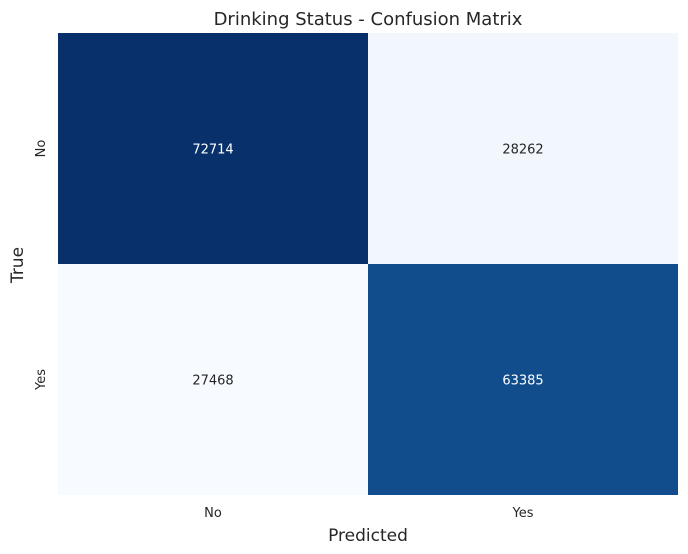 The width and height of the screenshot is (688, 554). What do you see at coordinates (368, 536) in the screenshot?
I see `x-axis-label: Predicted` at bounding box center [368, 536].